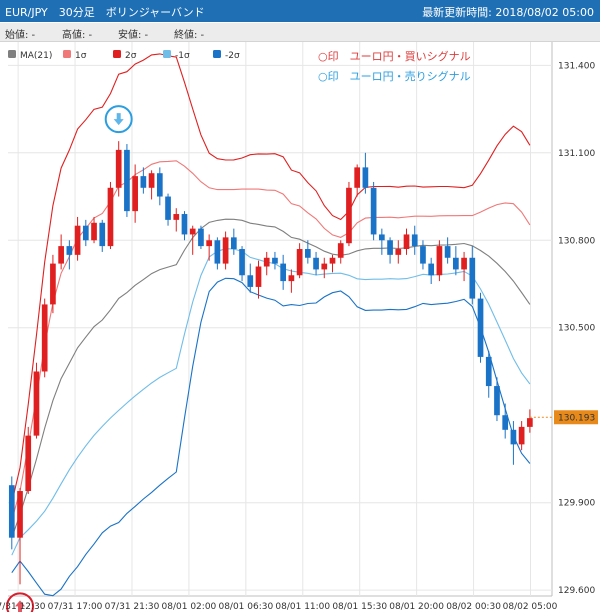 The width and height of the screenshot is (600, 612). I want to click on legend-label: -2σ, so click(232, 56).